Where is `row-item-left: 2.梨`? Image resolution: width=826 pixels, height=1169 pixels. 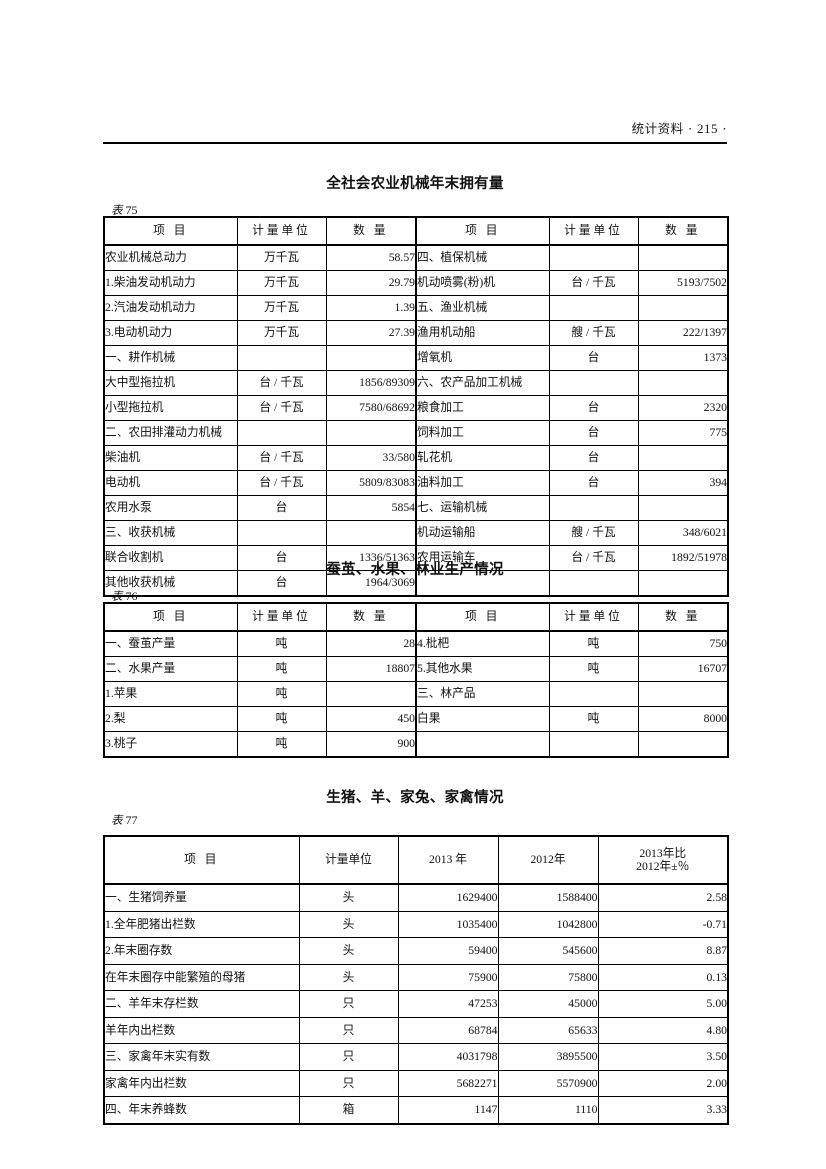 row-item-left: 2.梨 is located at coordinates (170, 719).